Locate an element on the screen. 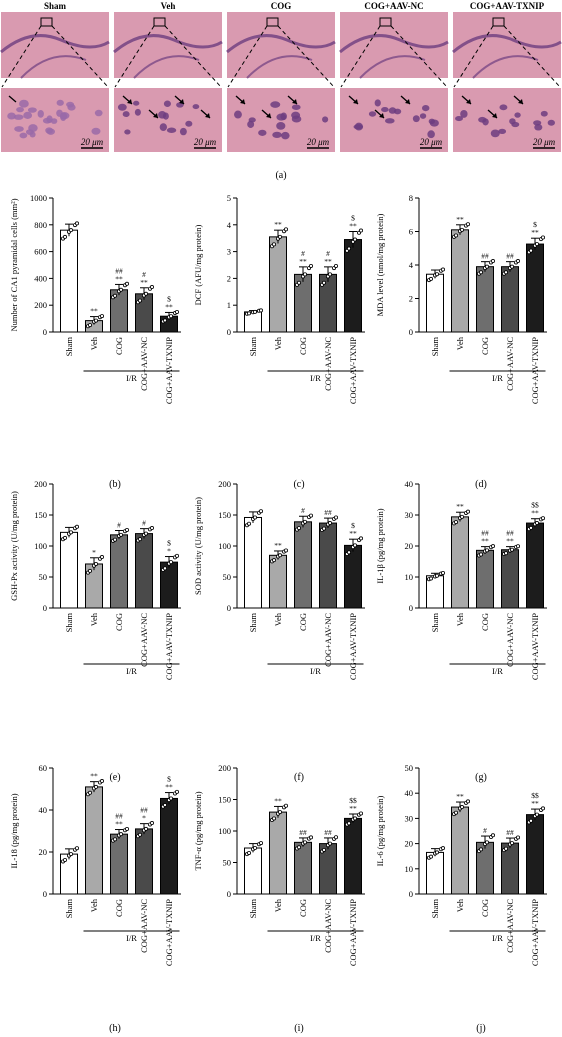 This screenshot has width=562, height=1037. category-label: Sham is located at coordinates (435, 909).